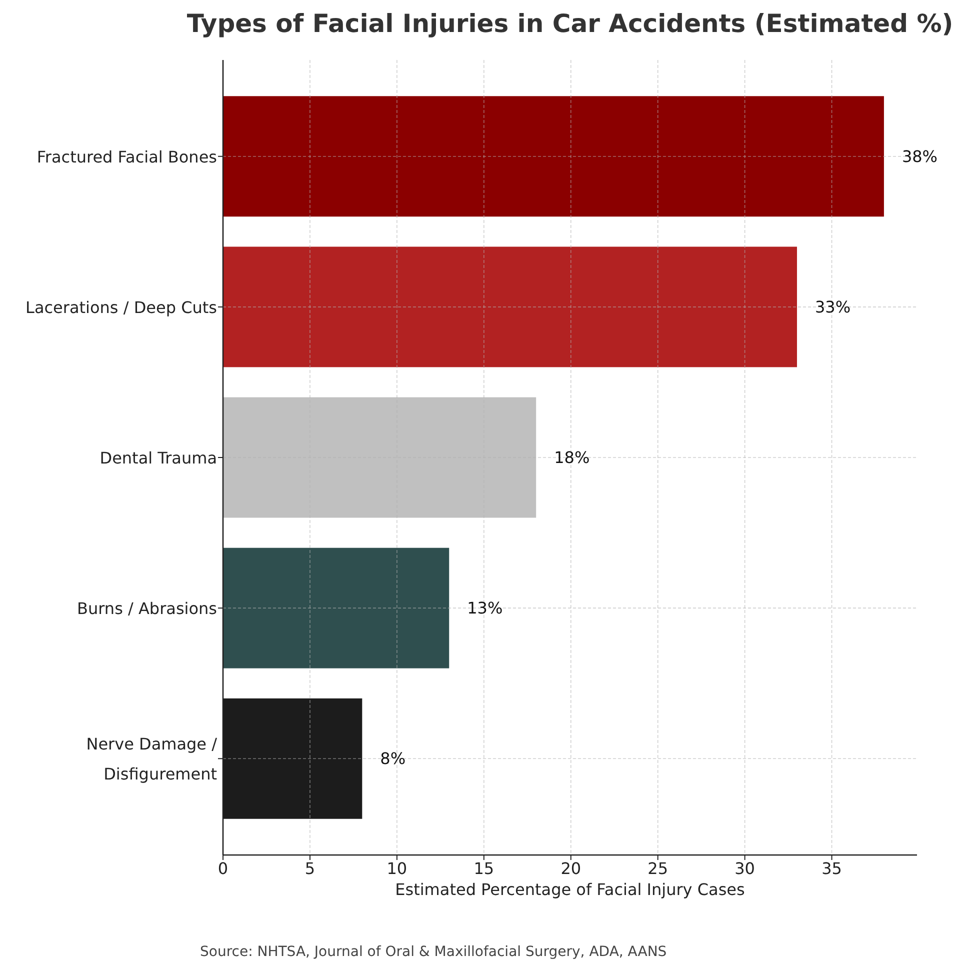 The width and height of the screenshot is (980, 980). I want to click on y-tick-label: Burns / Abrasions, so click(147, 608).